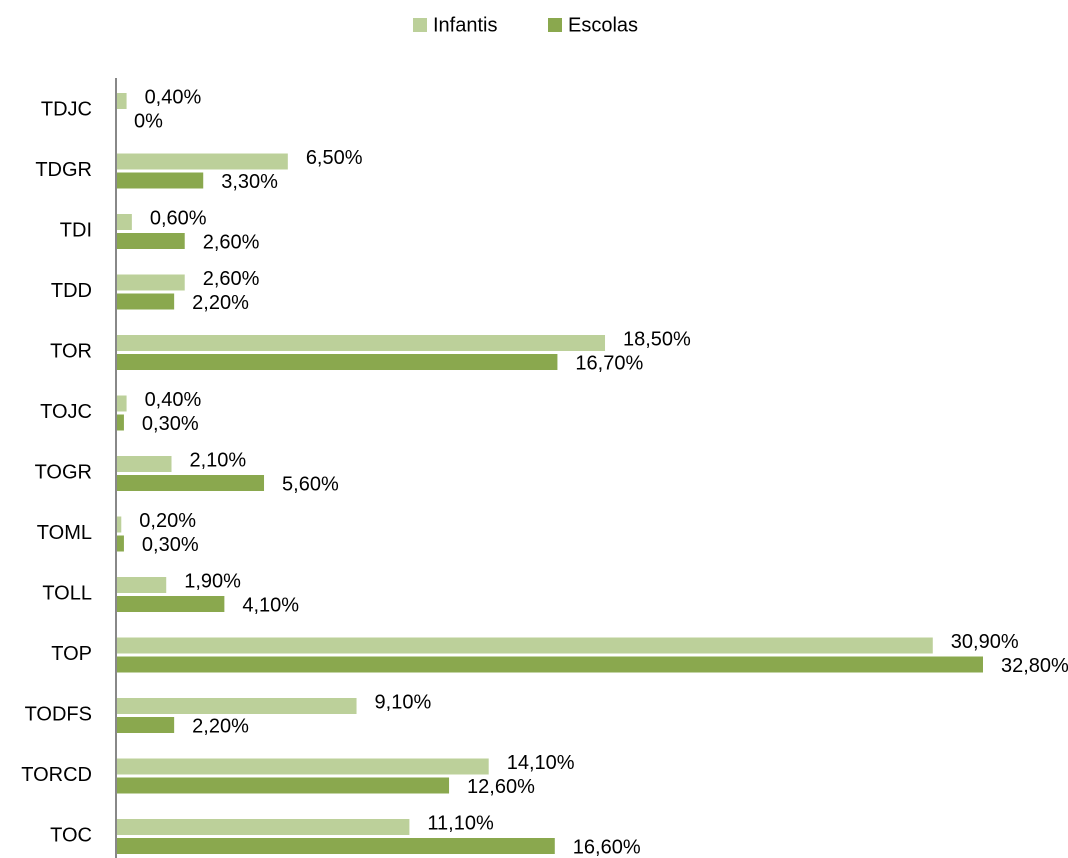 The height and width of the screenshot is (858, 1068). Describe the element at coordinates (985, 642) in the screenshot. I see `data-label: 30,90%` at that location.